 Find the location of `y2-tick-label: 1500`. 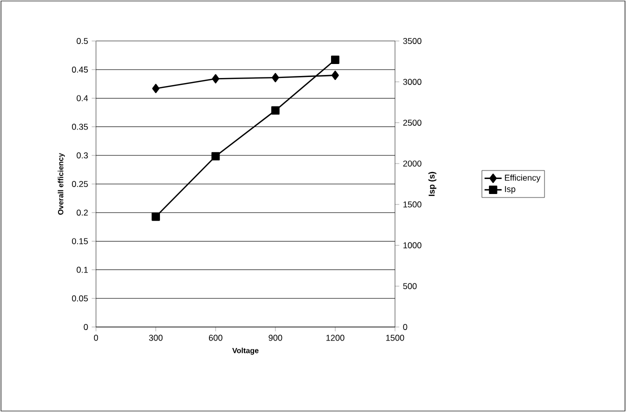

y2-tick-label: 1500 is located at coordinates (412, 204).